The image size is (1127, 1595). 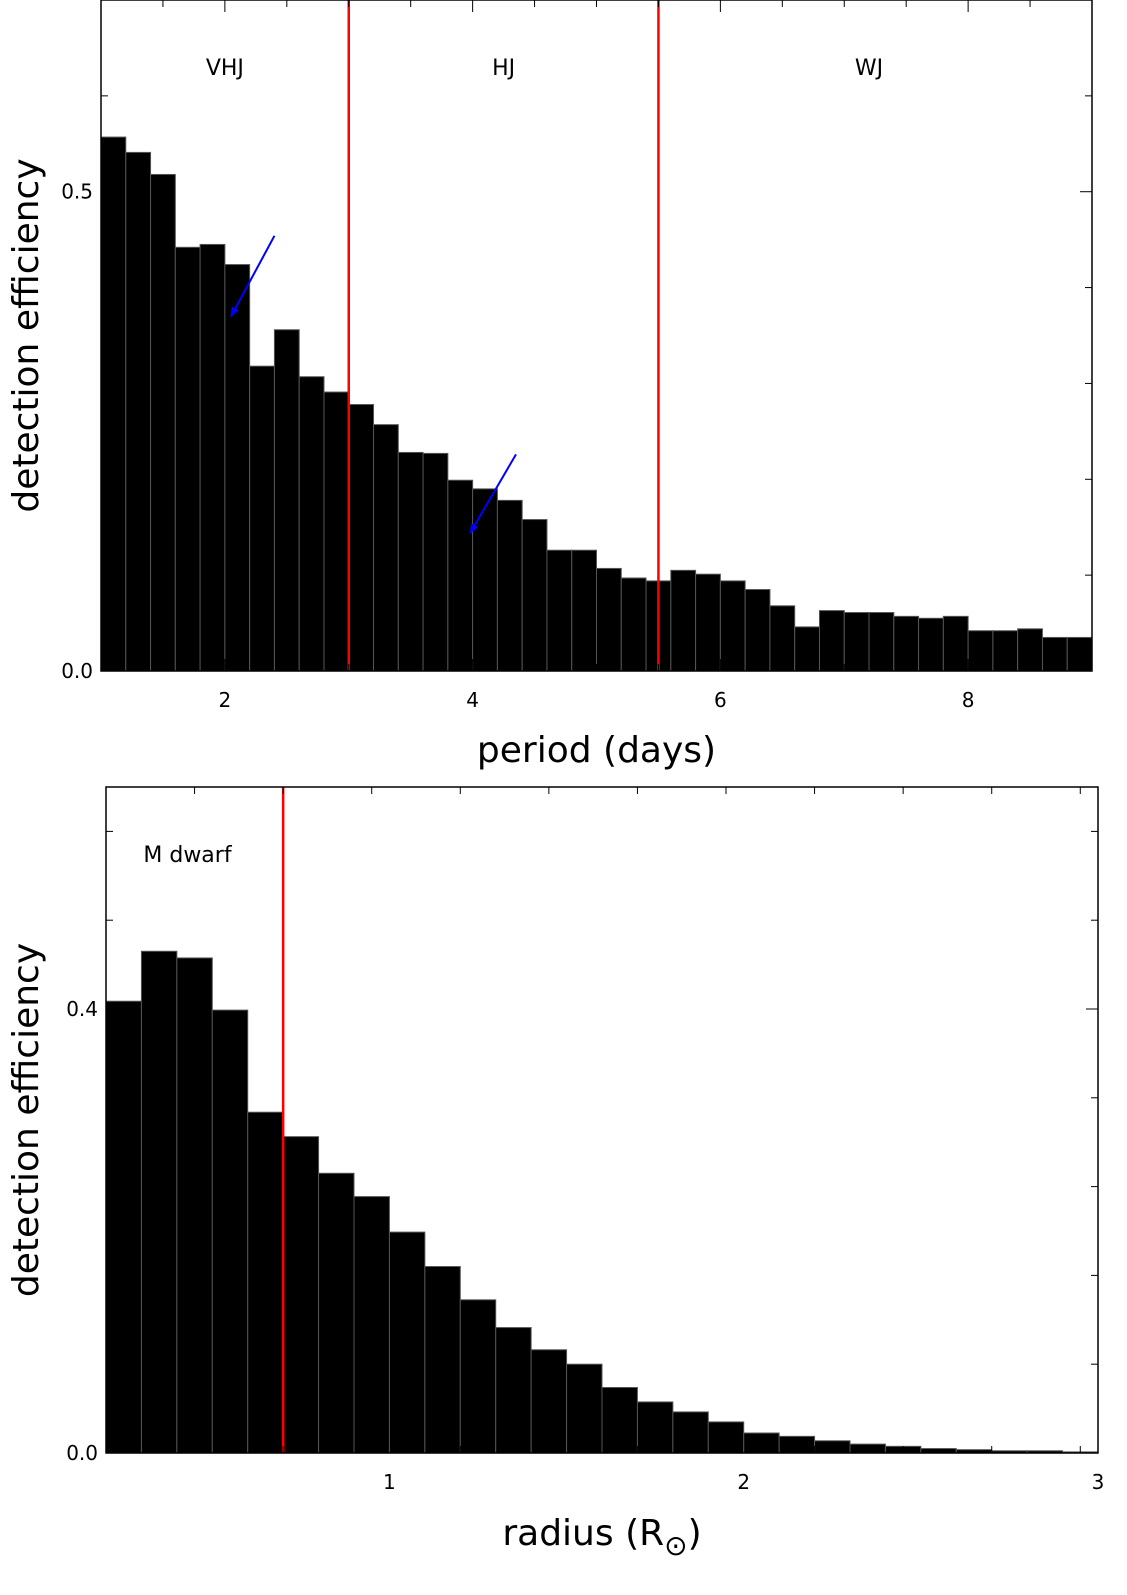 What do you see at coordinates (675, 1545) in the screenshot?
I see `solar-symbol: ⊙` at bounding box center [675, 1545].